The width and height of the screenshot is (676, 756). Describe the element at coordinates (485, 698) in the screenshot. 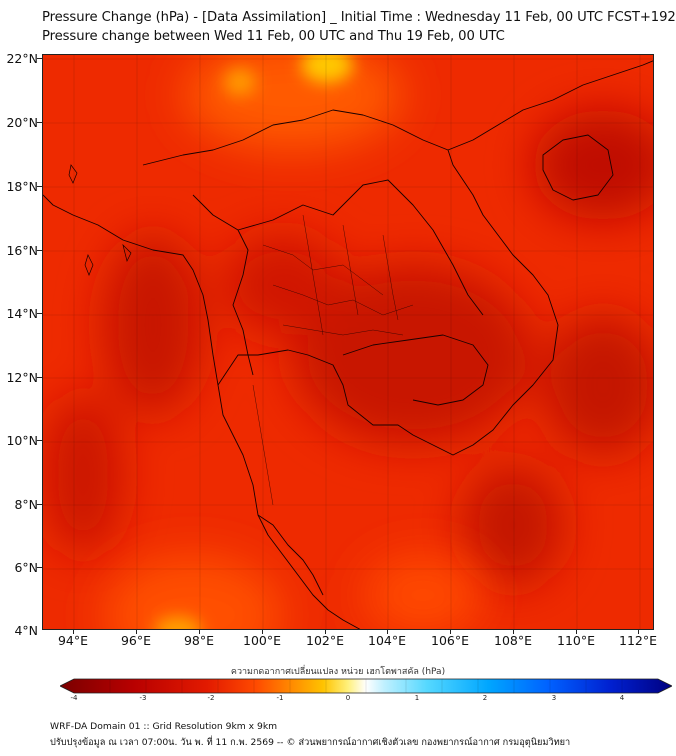

I see `colorbar-tick: 2` at that location.